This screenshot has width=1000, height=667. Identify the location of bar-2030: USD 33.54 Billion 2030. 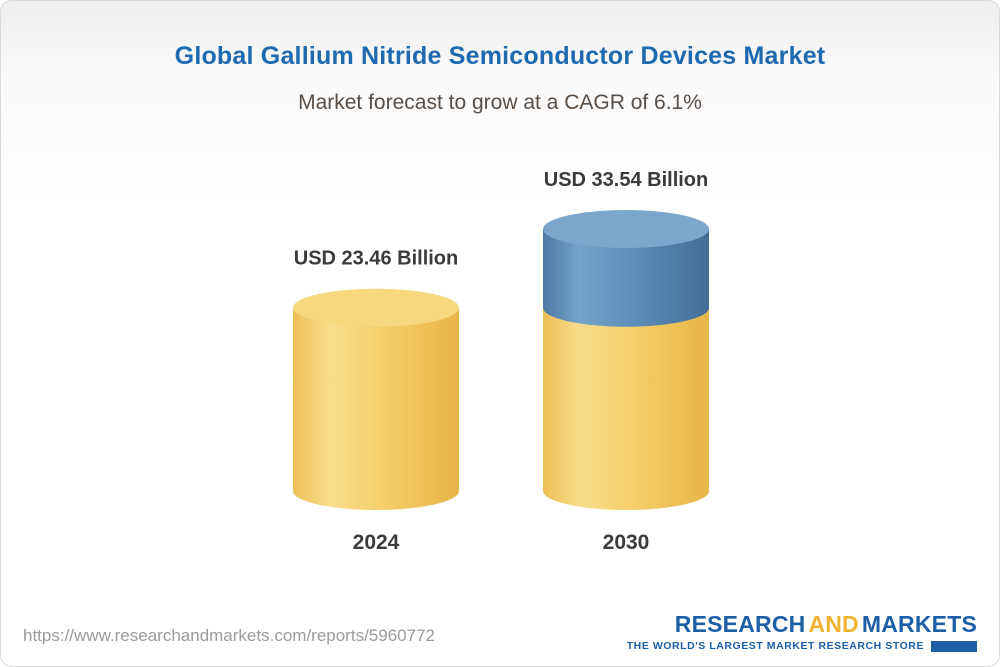
(626, 361).